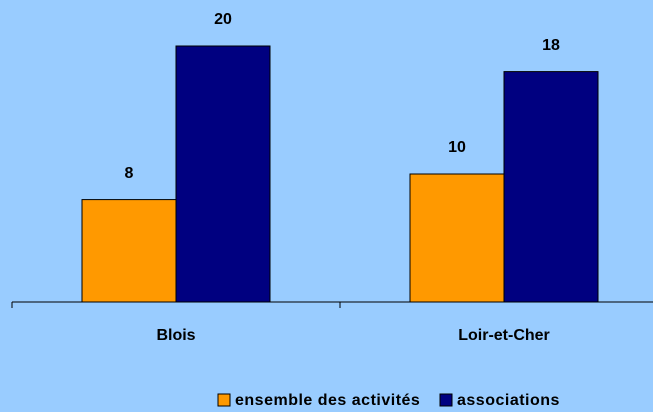 The image size is (653, 412). Describe the element at coordinates (457, 147) in the screenshot. I see `data-label: 10` at that location.